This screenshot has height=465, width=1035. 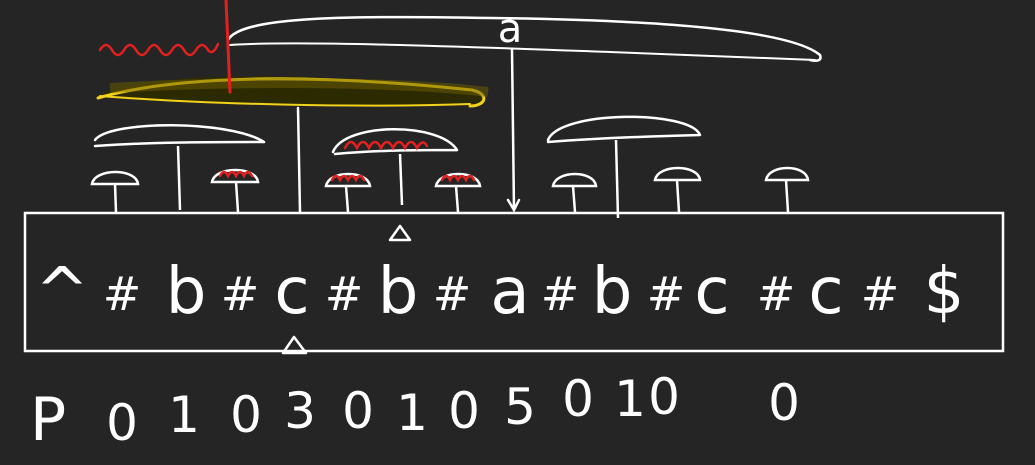 What do you see at coordinates (299, 160) in the screenshot?
I see `left-divider` at bounding box center [299, 160].